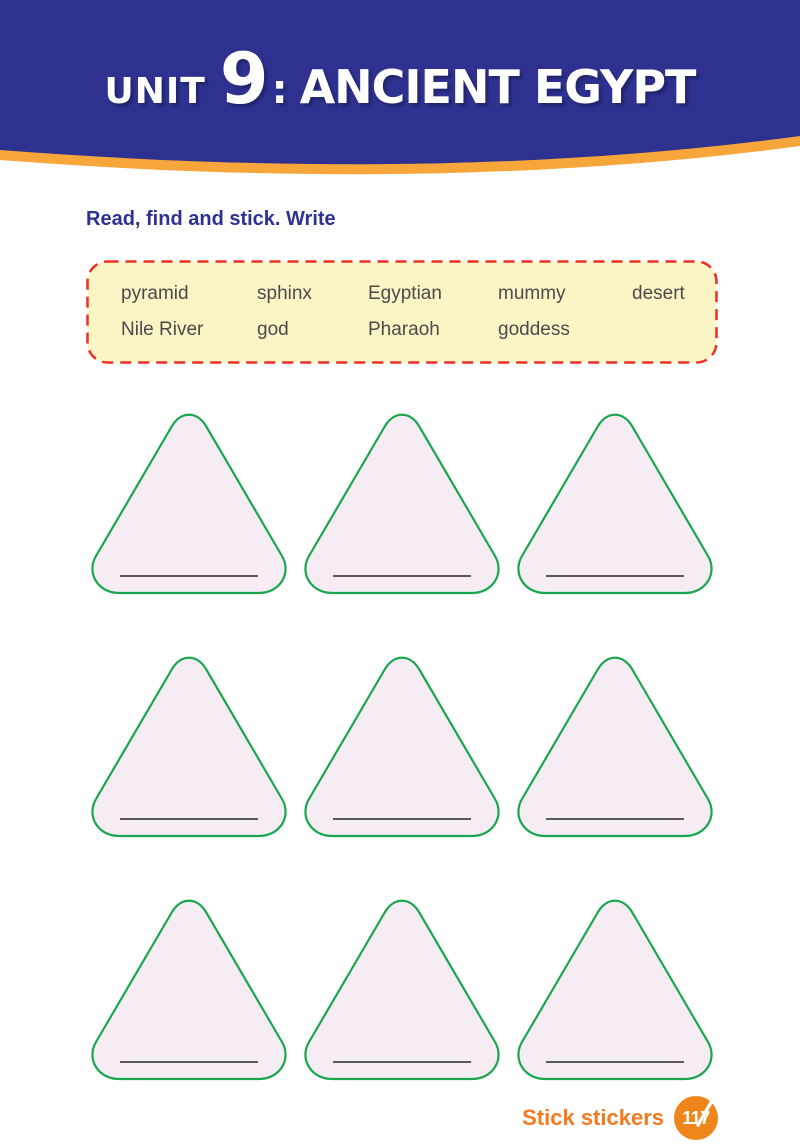 This screenshot has height=1145, width=800. I want to click on word-pharaoh: Pharaoh, so click(404, 329).